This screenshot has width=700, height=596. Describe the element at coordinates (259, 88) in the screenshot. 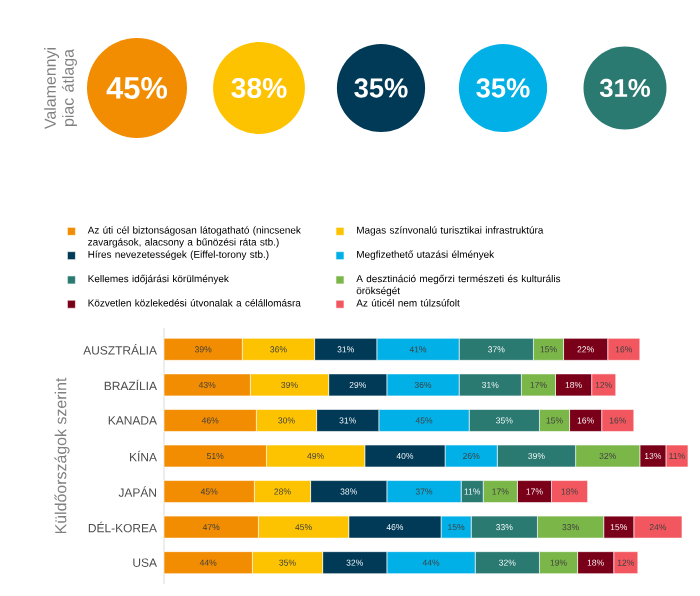

I see `data-label: 38%` at that location.